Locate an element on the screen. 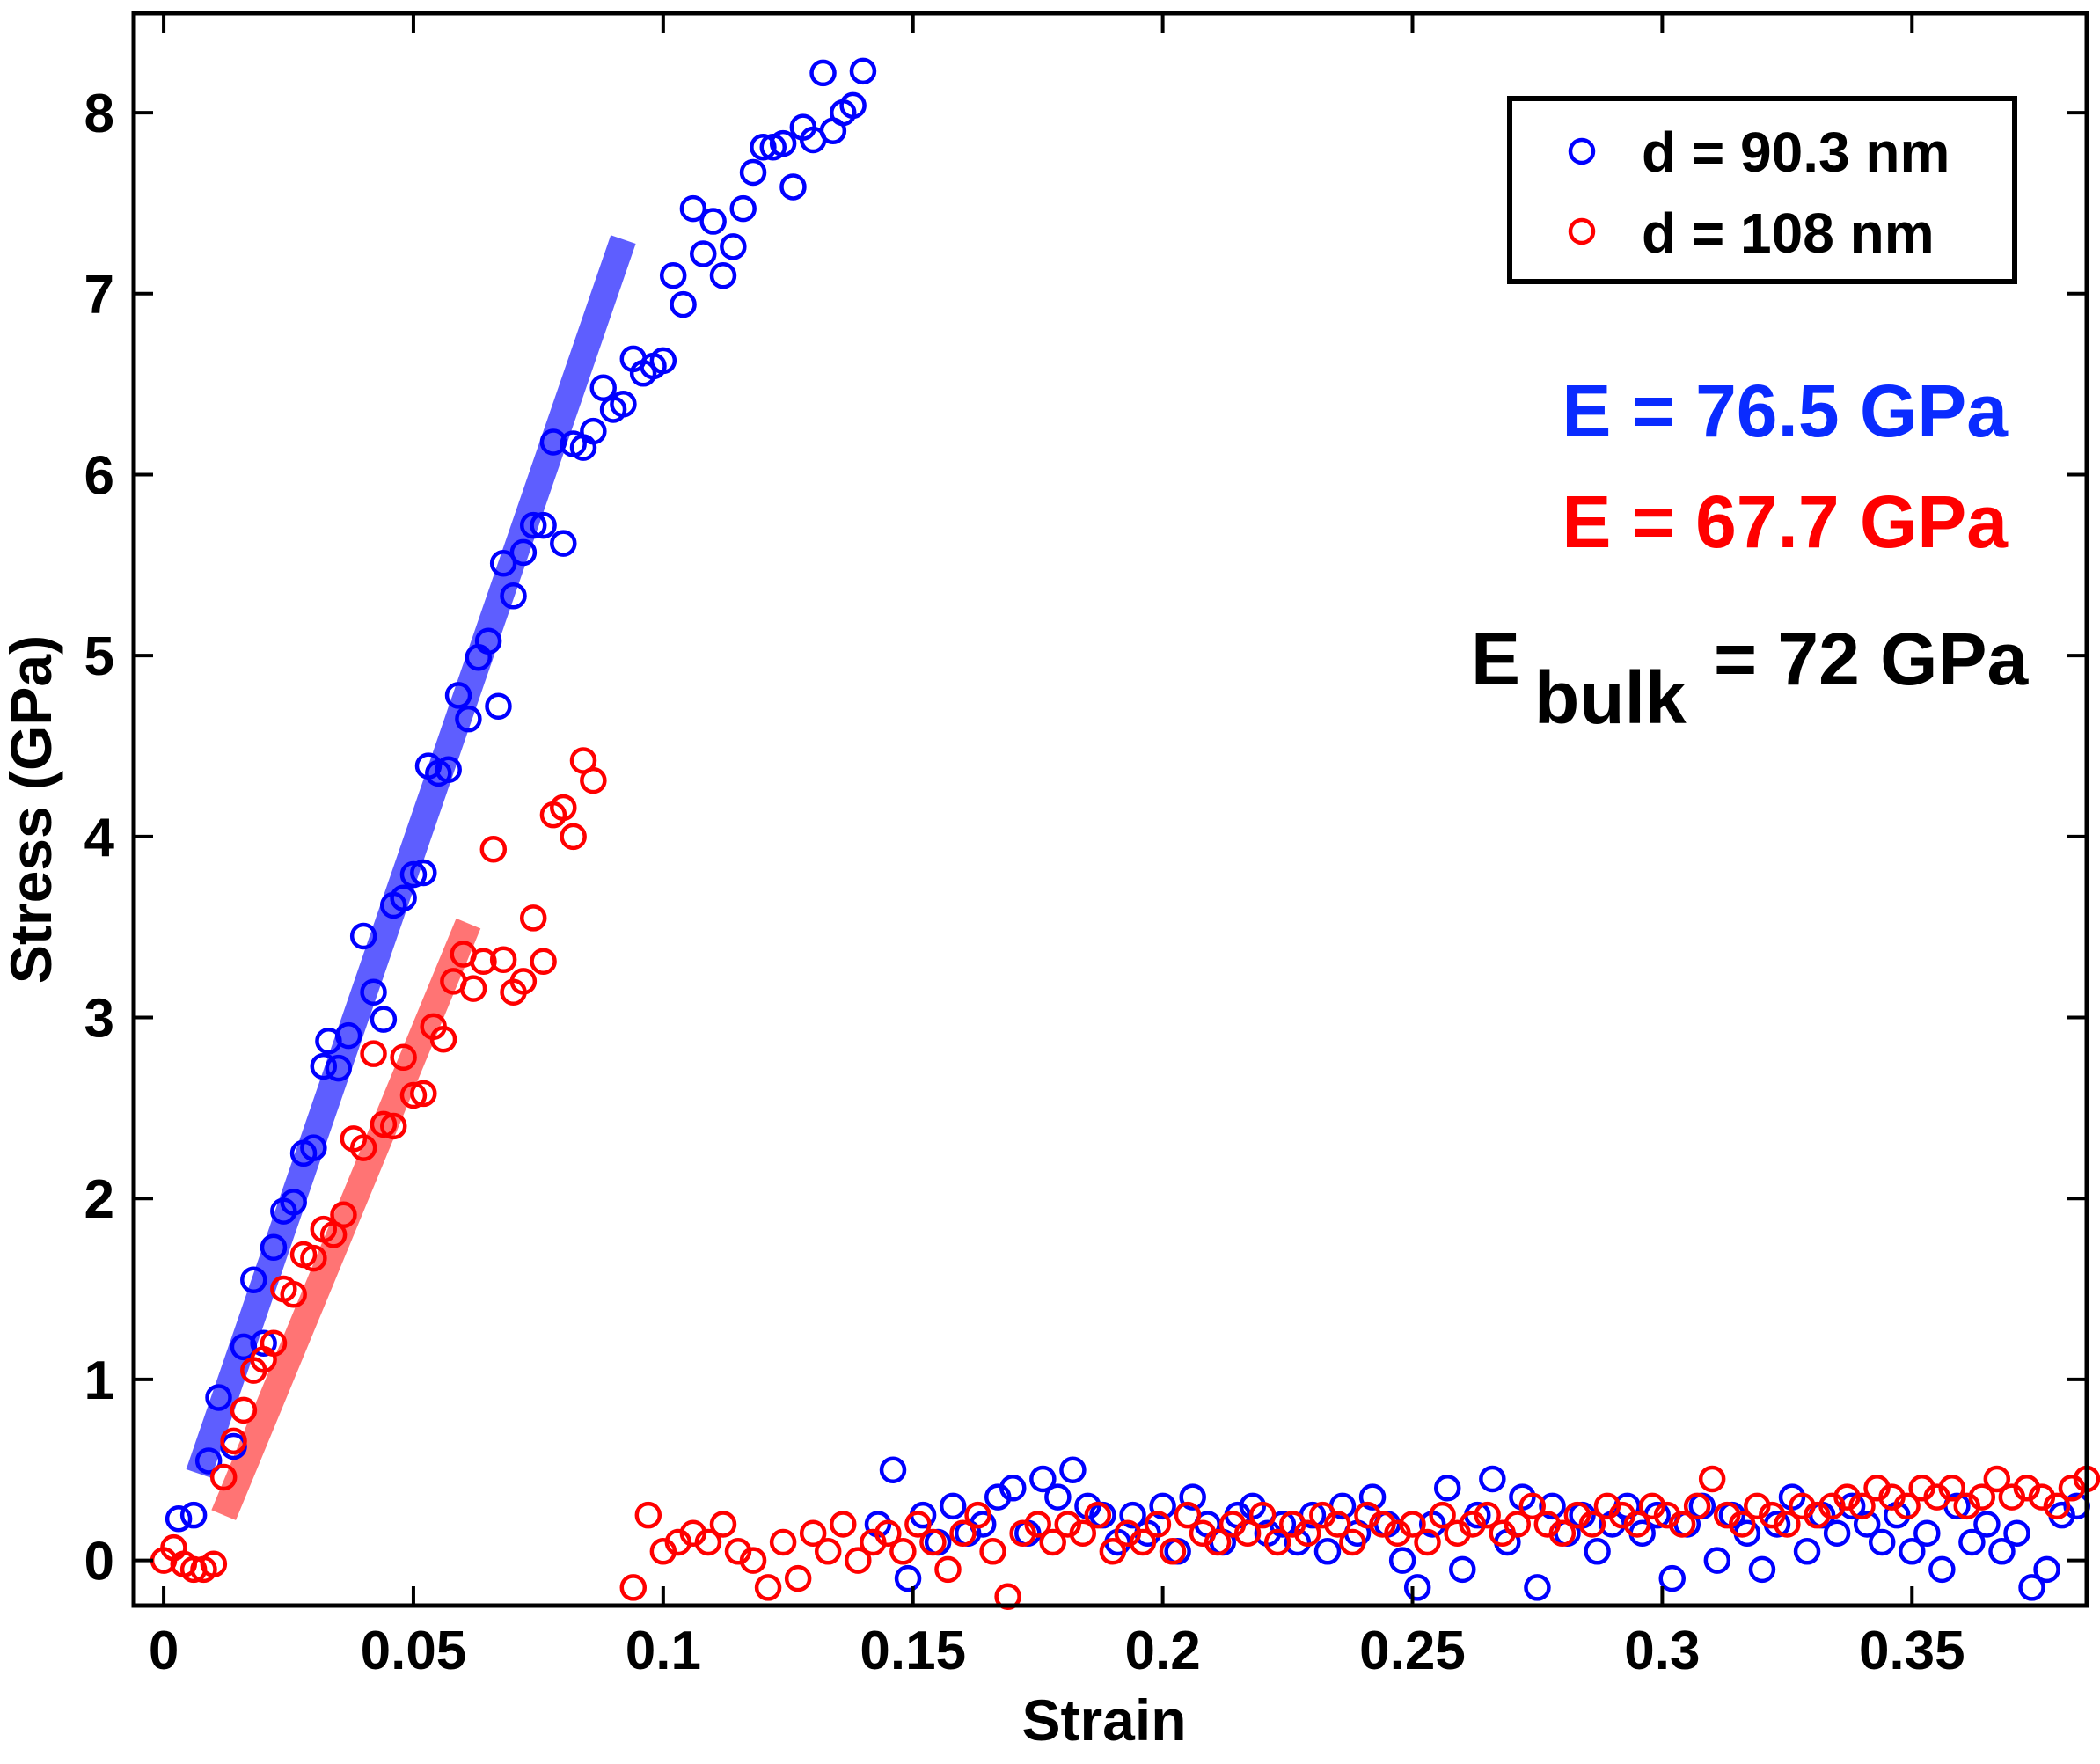 The width and height of the screenshot is (2100, 1764). legend: d = 90.3 nm d = 108 nm is located at coordinates (1762, 190).